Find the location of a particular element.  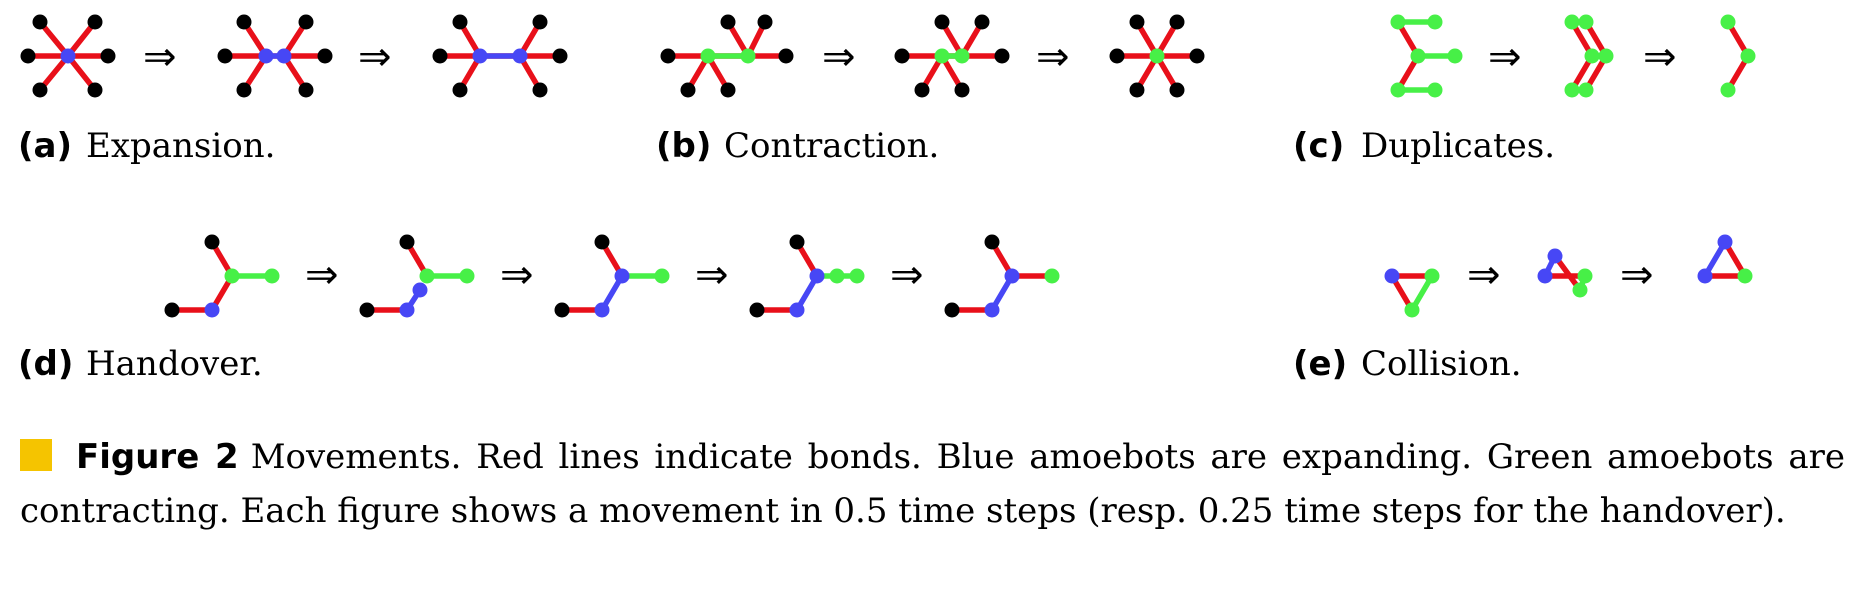

diagram-a1 is located at coordinates (68, 56).